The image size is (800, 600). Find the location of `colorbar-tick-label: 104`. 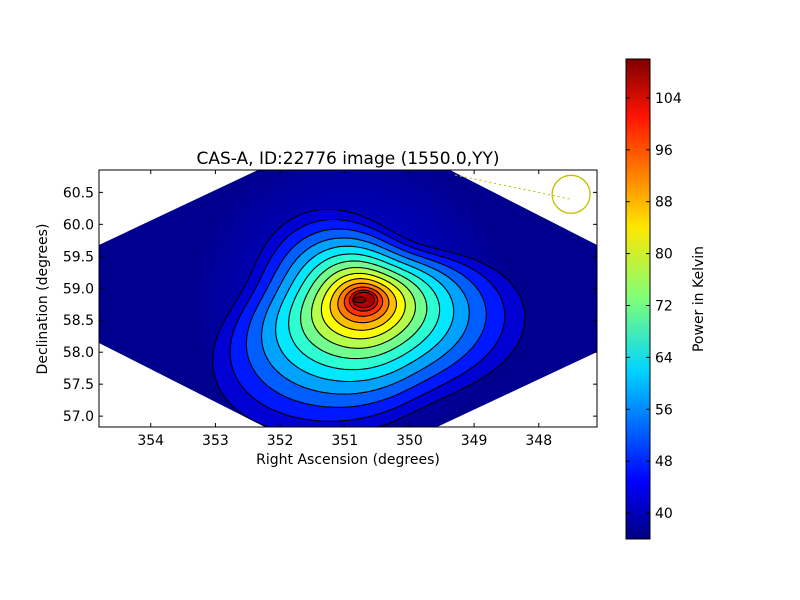

colorbar-tick-label: 104 is located at coordinates (668, 99).